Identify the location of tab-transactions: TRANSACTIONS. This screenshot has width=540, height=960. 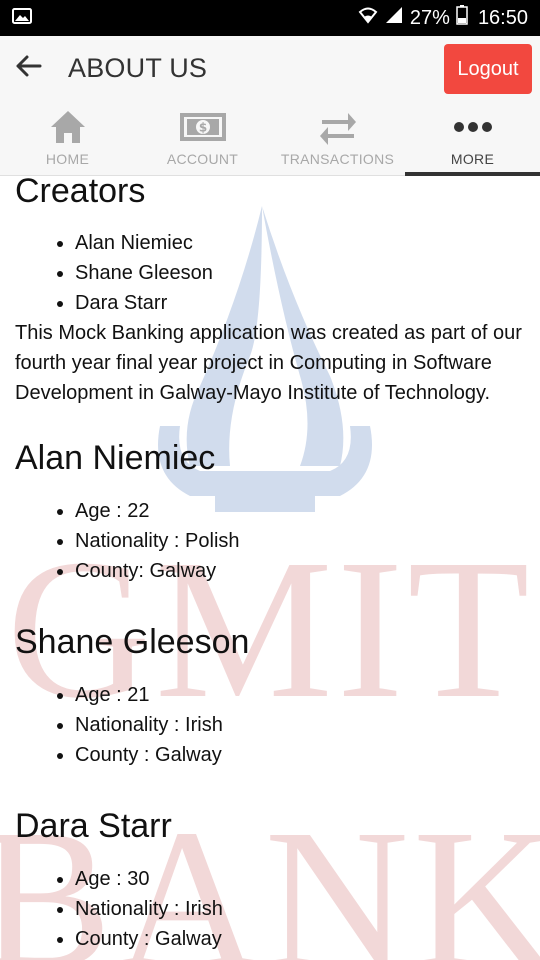
(337, 137).